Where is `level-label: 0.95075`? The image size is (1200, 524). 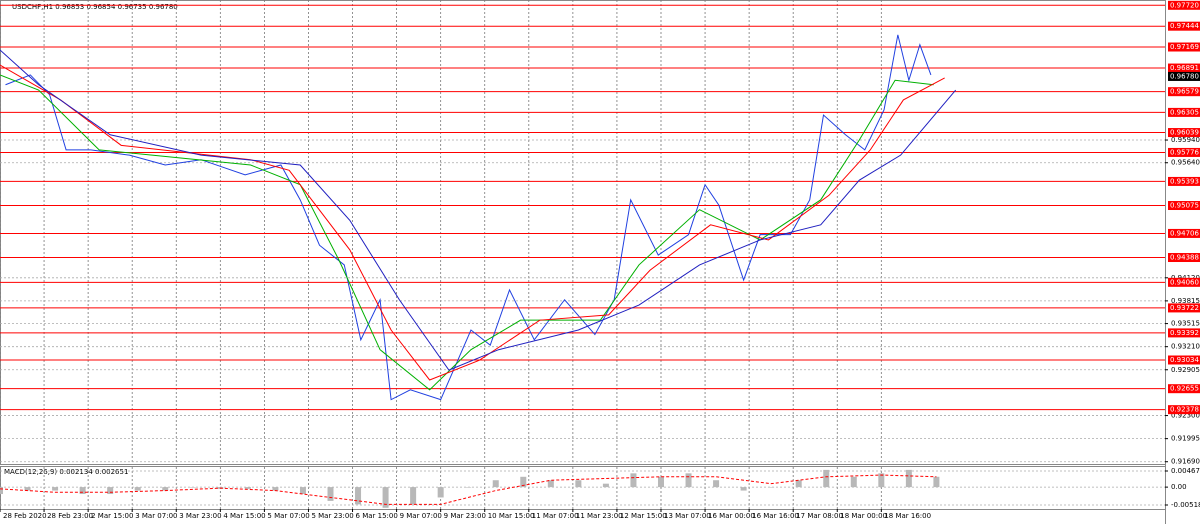
level-label: 0.95075 is located at coordinates (1184, 206).